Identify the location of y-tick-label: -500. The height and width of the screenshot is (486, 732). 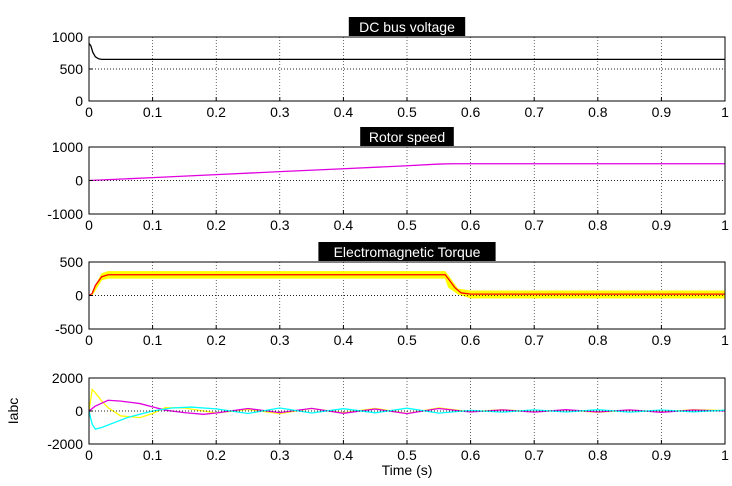
(69, 329).